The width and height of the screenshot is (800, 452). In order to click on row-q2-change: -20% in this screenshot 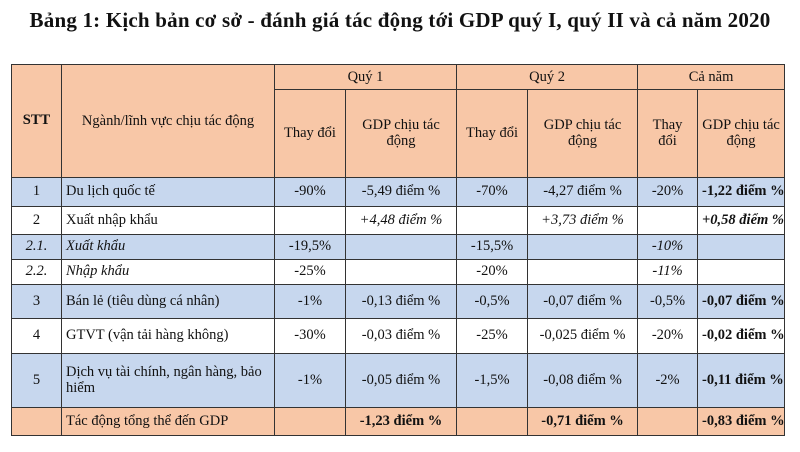, I will do `click(492, 271)`.